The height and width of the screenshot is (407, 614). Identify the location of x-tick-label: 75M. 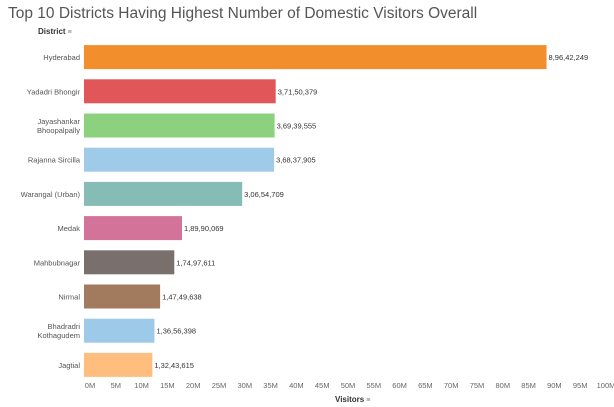
(477, 385).